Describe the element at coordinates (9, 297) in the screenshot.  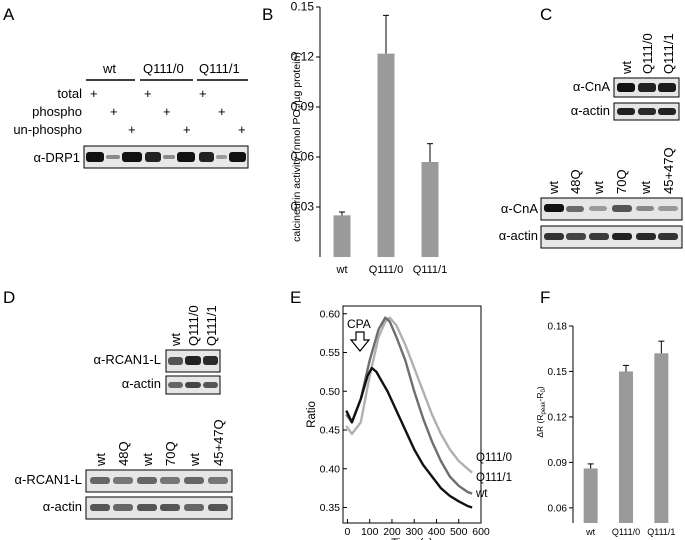
I see `panel-d-letter: D` at that location.